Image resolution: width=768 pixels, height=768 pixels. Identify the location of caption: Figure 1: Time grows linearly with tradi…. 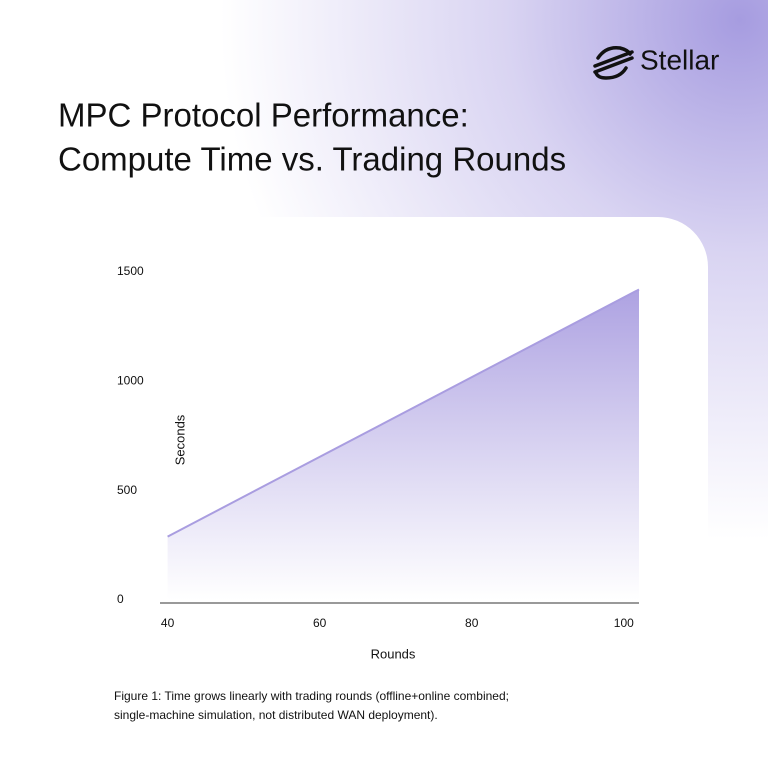
(311, 696).